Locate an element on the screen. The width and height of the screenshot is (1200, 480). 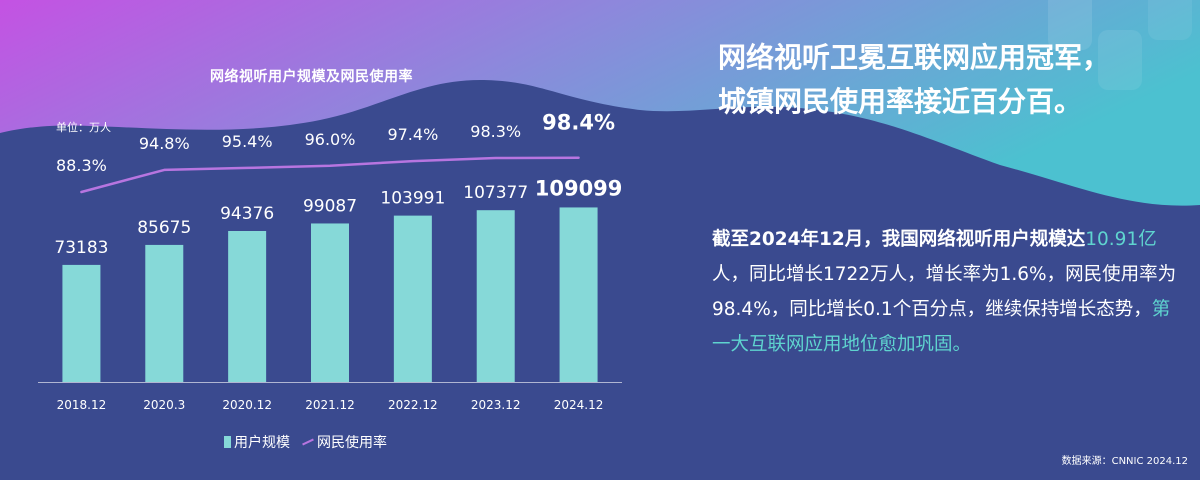
rate-value-label: 95.4% is located at coordinates (247, 141).